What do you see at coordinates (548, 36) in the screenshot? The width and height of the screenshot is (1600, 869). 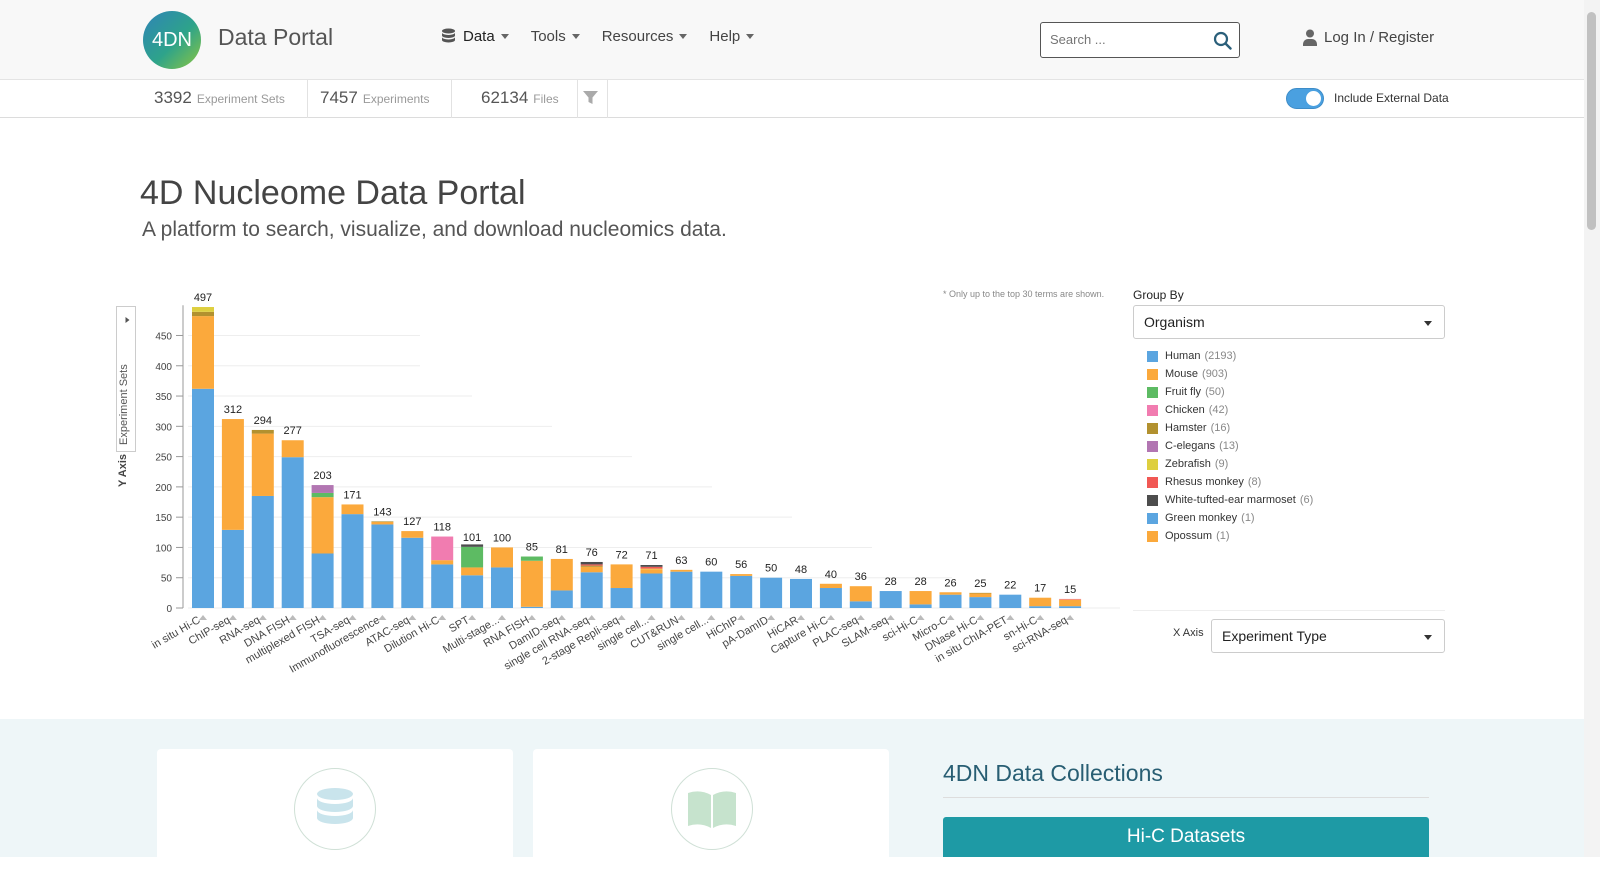 I see `nav-tools-label: Tools` at bounding box center [548, 36].